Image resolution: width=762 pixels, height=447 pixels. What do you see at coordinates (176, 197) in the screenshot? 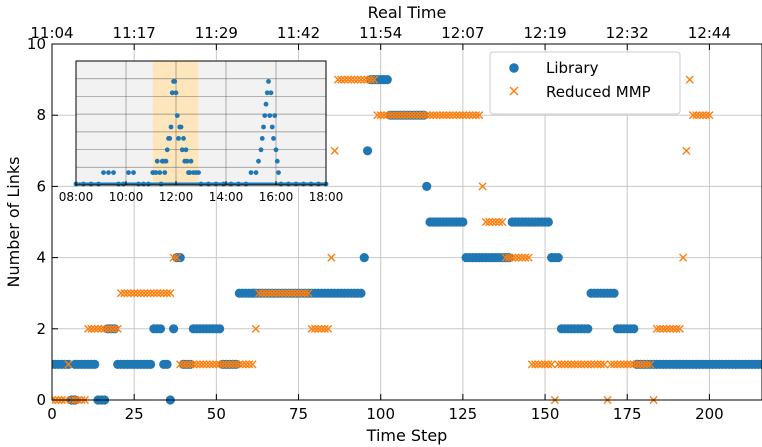
I see `inset-x-tick-label: 12:00` at bounding box center [176, 197].